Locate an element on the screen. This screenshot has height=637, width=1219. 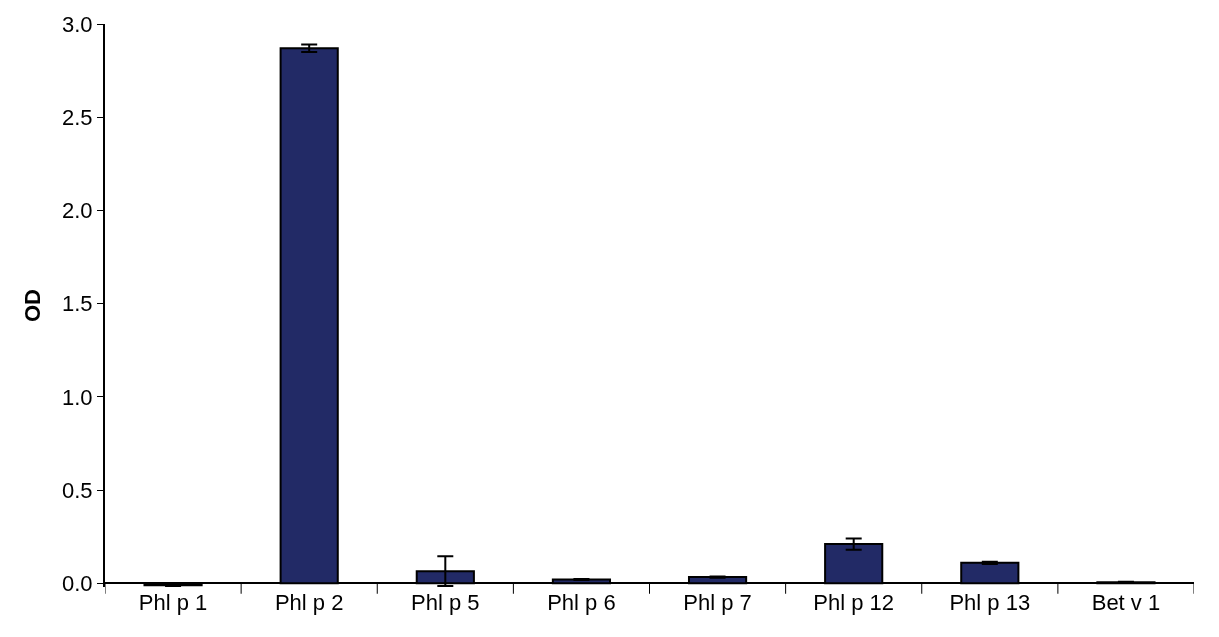
y-tick-label: 0.5 is located at coordinates (77, 490).